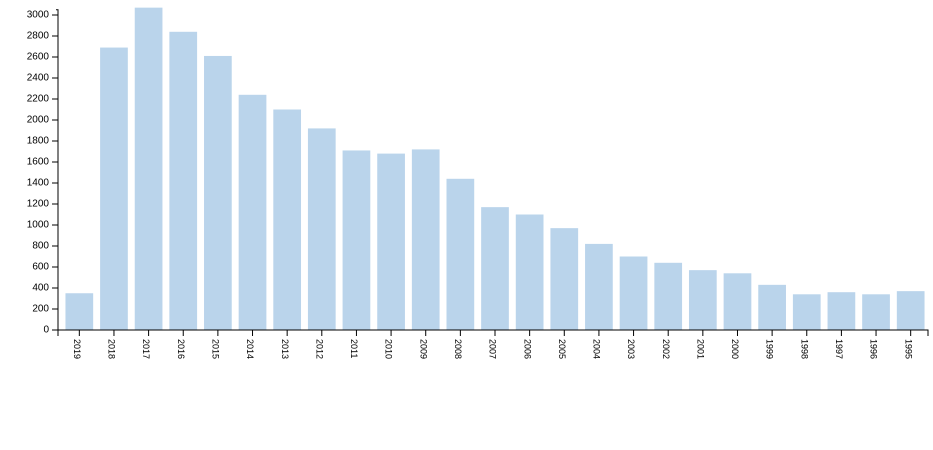  What do you see at coordinates (631, 349) in the screenshot?
I see `x-tick-label: 2003` at bounding box center [631, 349].